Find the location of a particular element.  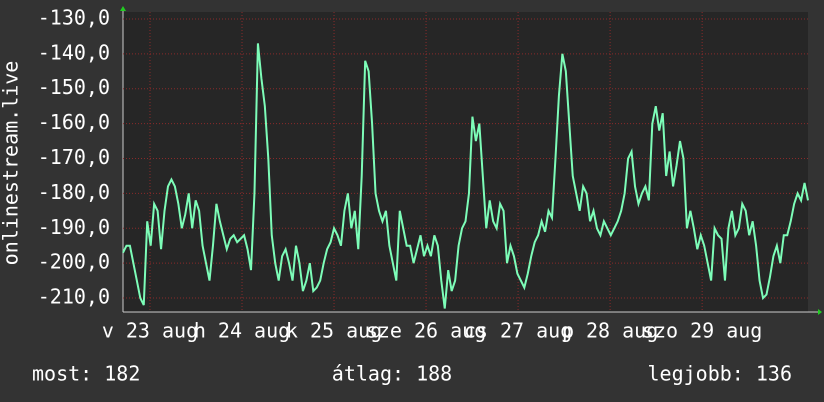

y-axis-arrow is located at coordinates (123, 8).